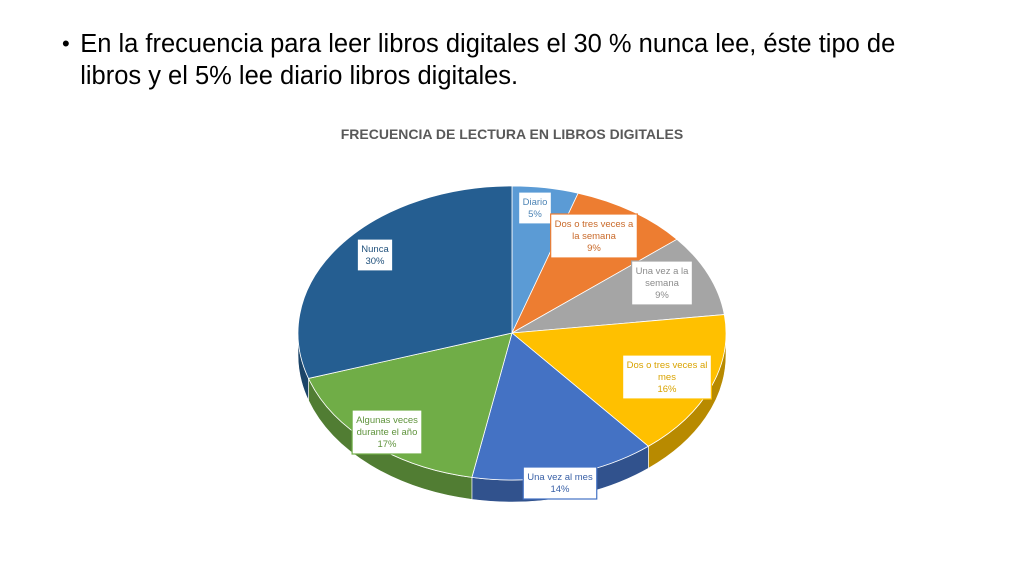  What do you see at coordinates (387, 420) in the screenshot?
I see `data-label-text: Algunas veces` at bounding box center [387, 420].